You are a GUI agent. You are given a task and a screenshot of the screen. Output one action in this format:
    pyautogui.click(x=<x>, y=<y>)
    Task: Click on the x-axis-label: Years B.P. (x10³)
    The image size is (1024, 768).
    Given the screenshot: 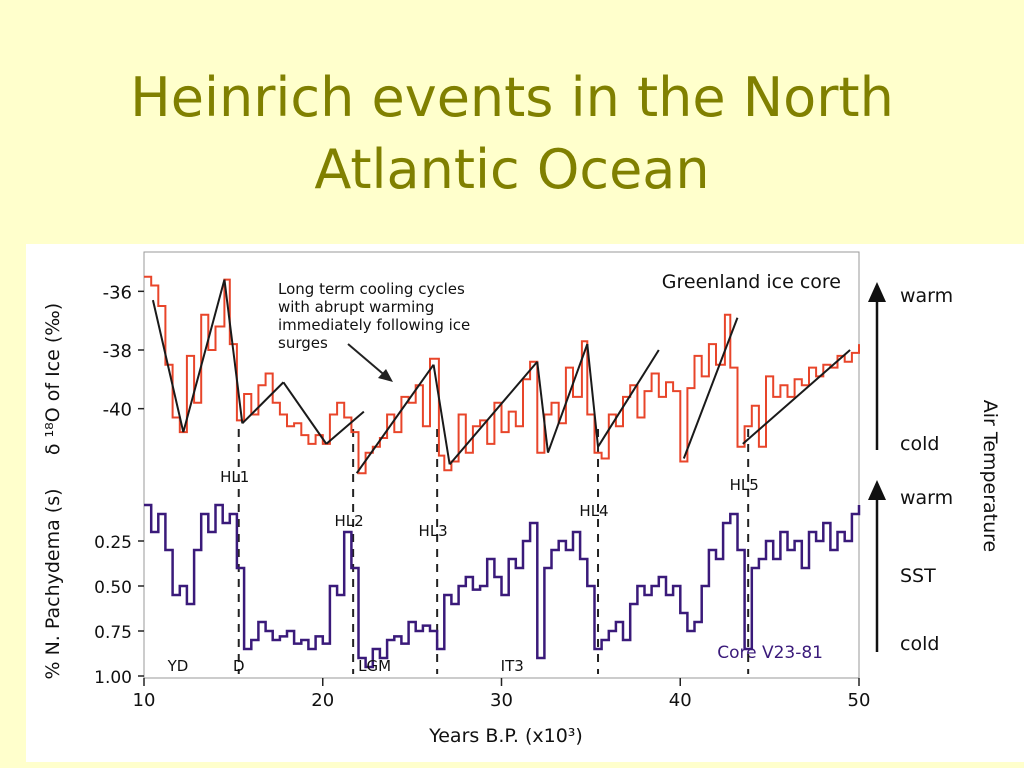 What is the action you would take?
    pyautogui.click(x=505, y=736)
    